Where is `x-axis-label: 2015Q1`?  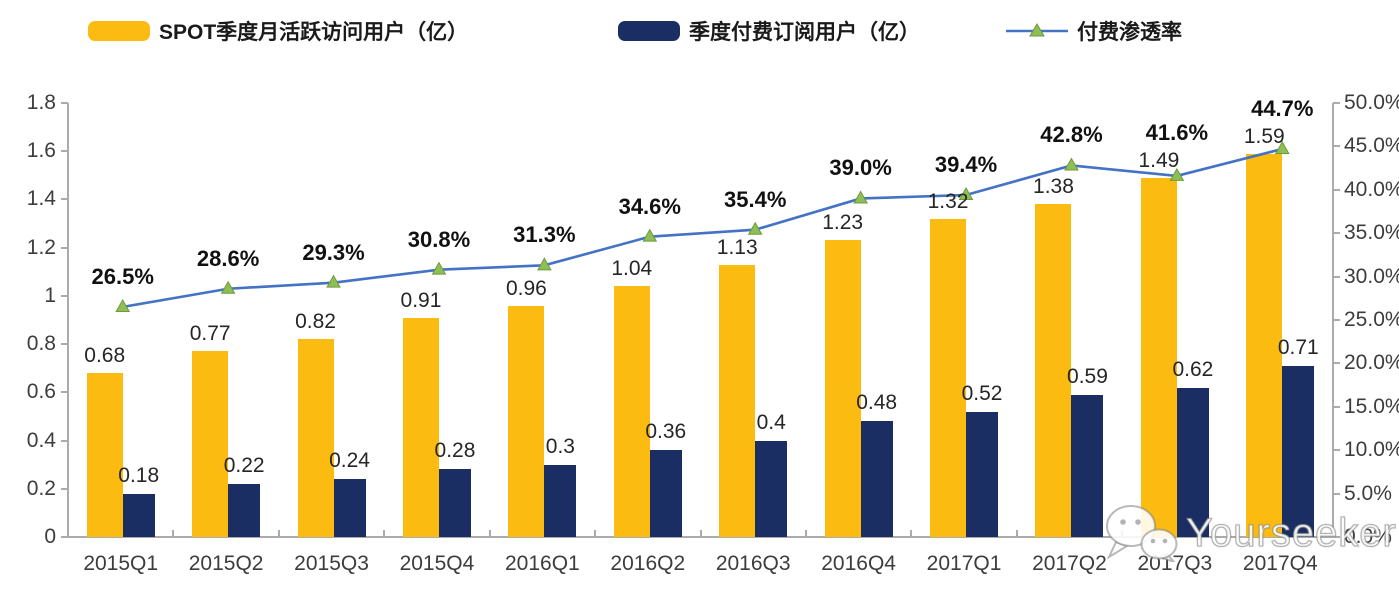
x-axis-label: 2015Q1 is located at coordinates (121, 563).